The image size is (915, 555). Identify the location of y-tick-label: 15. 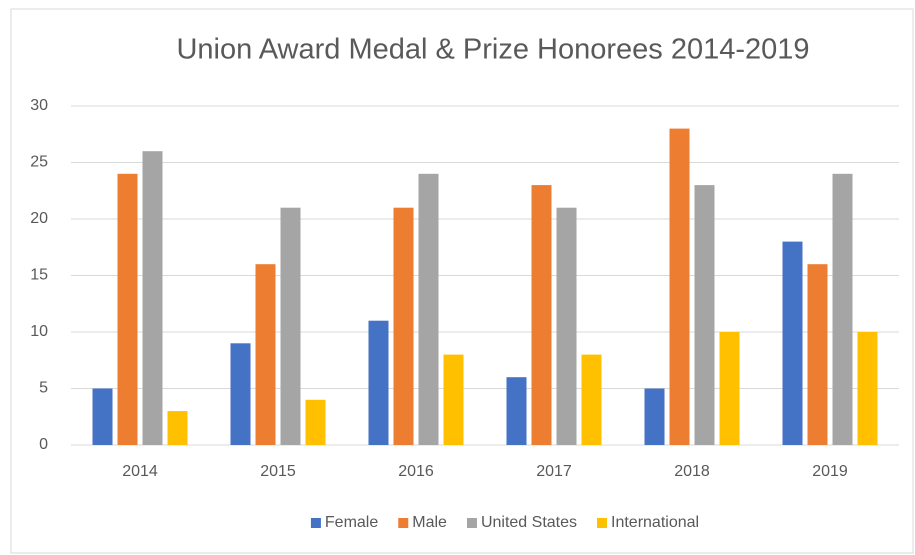
(39, 275).